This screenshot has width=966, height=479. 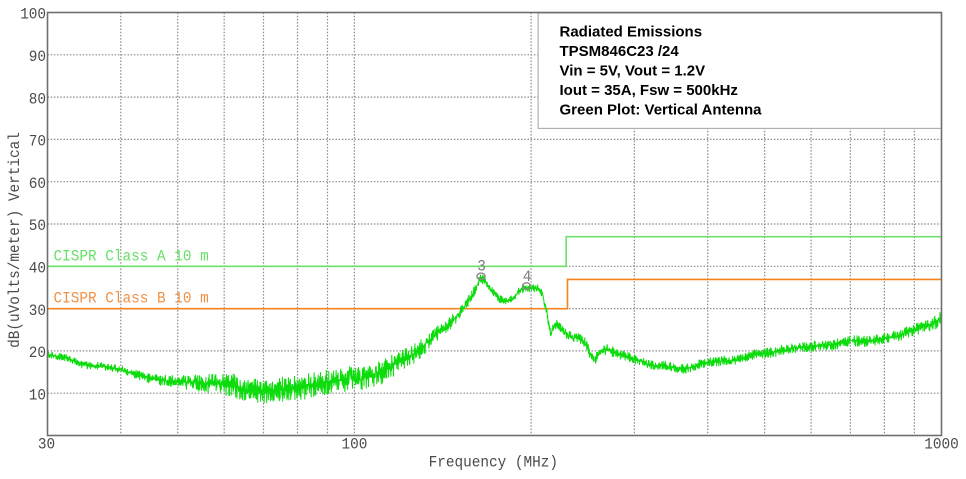 I want to click on svg-text: 70, so click(x=37, y=141).